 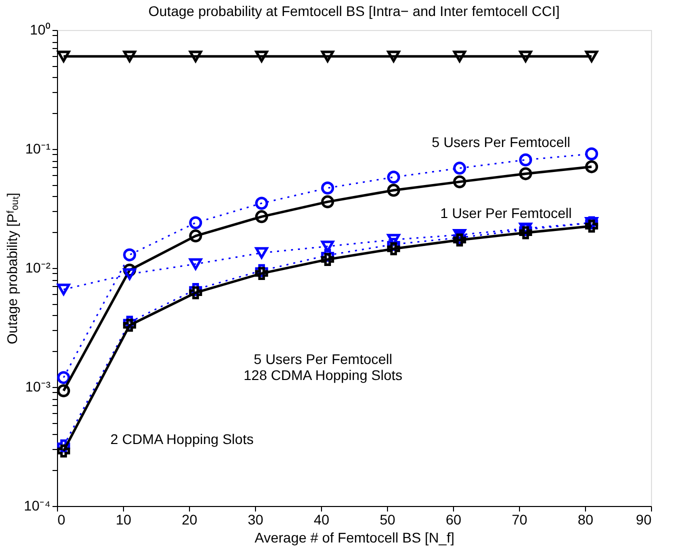 I want to click on x-tick-label: 90, so click(x=644, y=520).